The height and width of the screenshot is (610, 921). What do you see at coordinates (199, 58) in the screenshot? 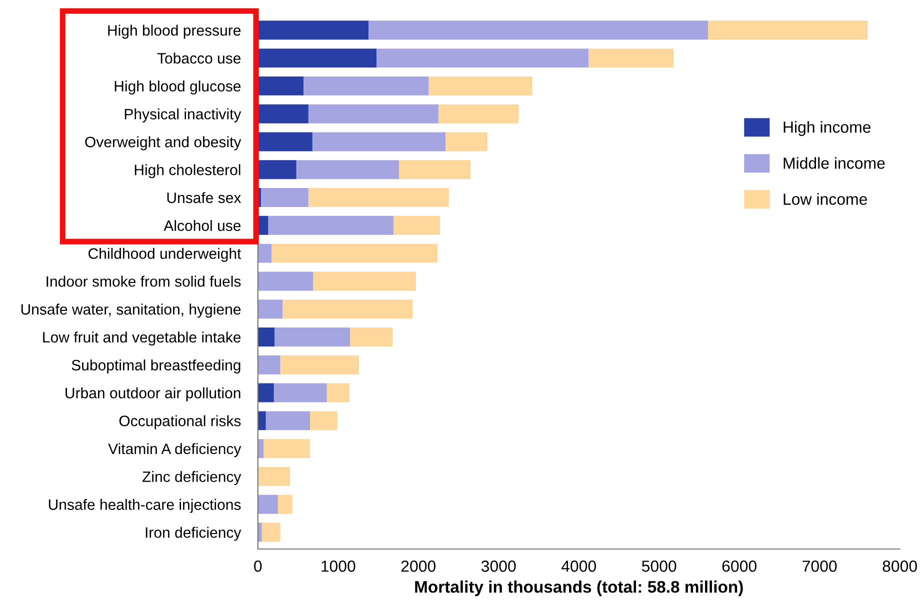
I see `y-tick-label: Tobacco use` at bounding box center [199, 58].